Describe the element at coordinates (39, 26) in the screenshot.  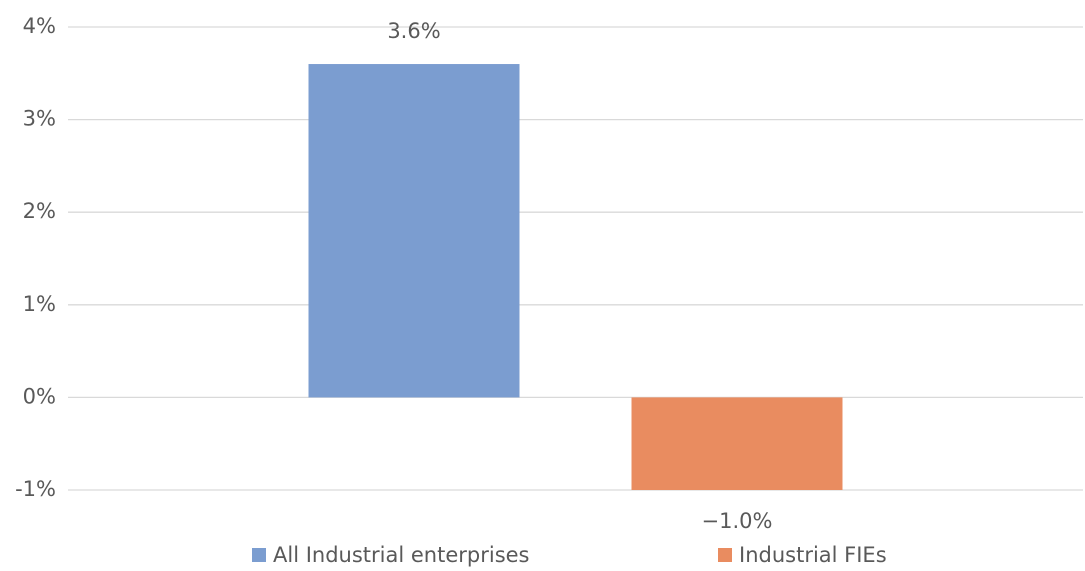
I see `y-tick-label: 4%` at that location.